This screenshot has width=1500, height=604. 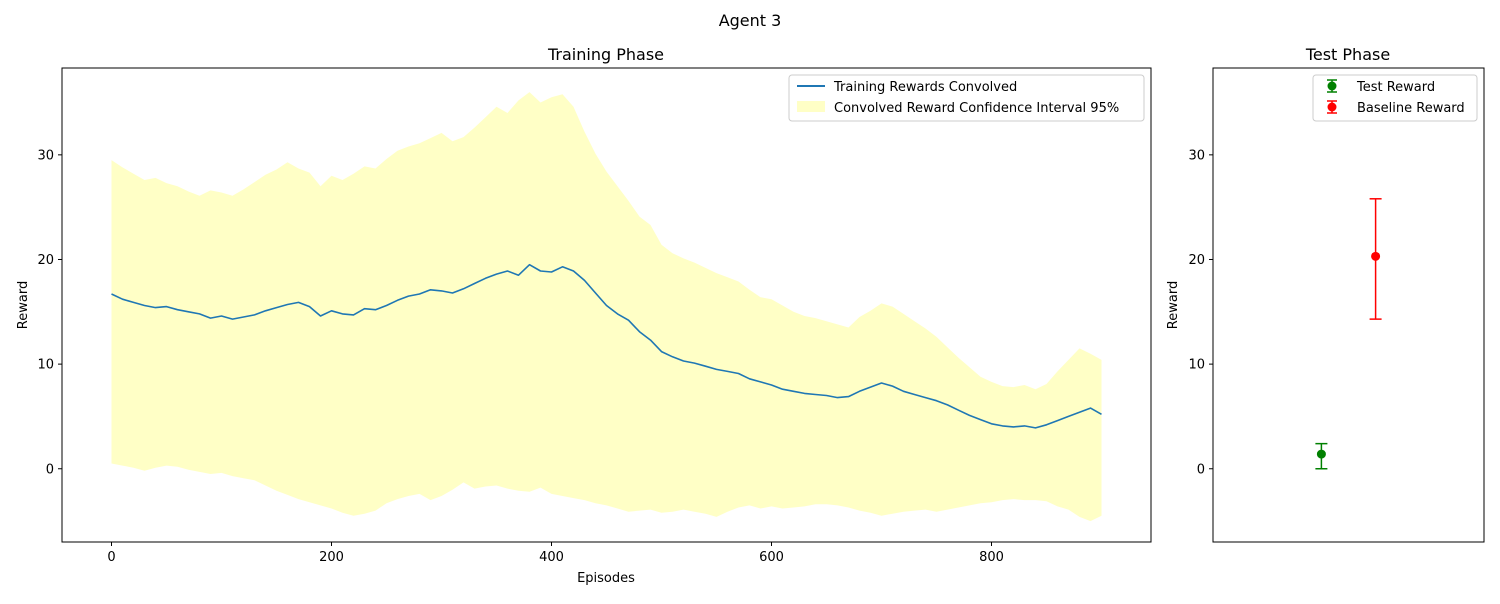 I want to click on test-y-tick-label: 10, so click(x=1196, y=365).